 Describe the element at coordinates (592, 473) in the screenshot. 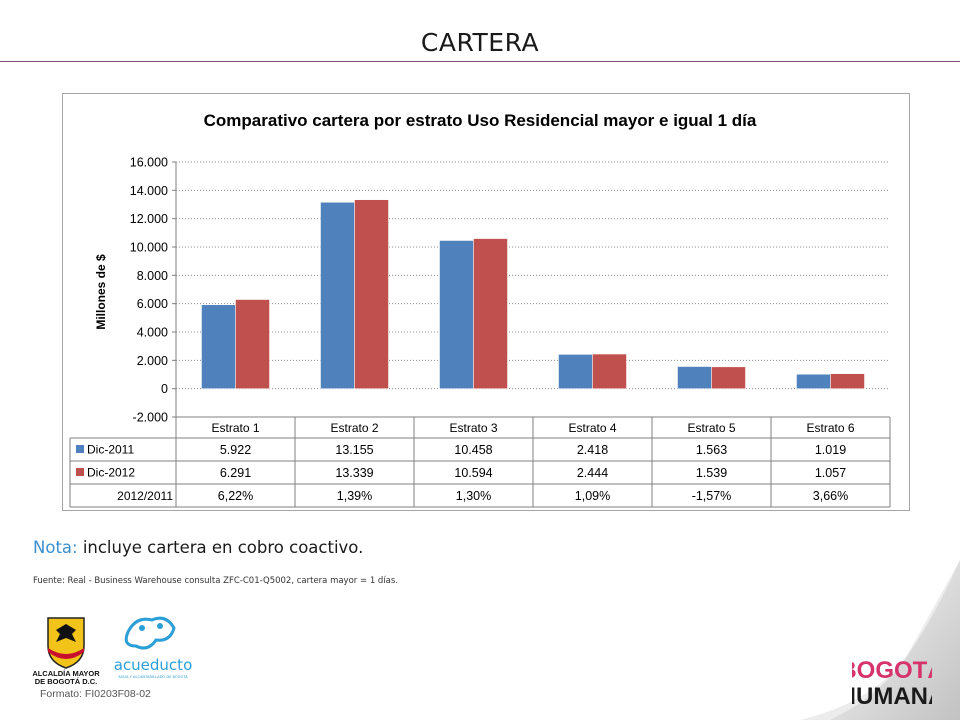

I see `data-label: 2.444` at that location.